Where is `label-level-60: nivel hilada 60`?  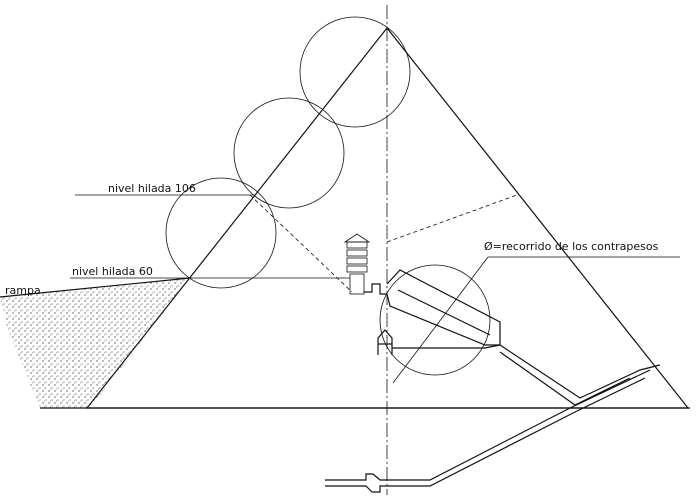
label-level-60: nivel hilada 60 is located at coordinates (112, 271).